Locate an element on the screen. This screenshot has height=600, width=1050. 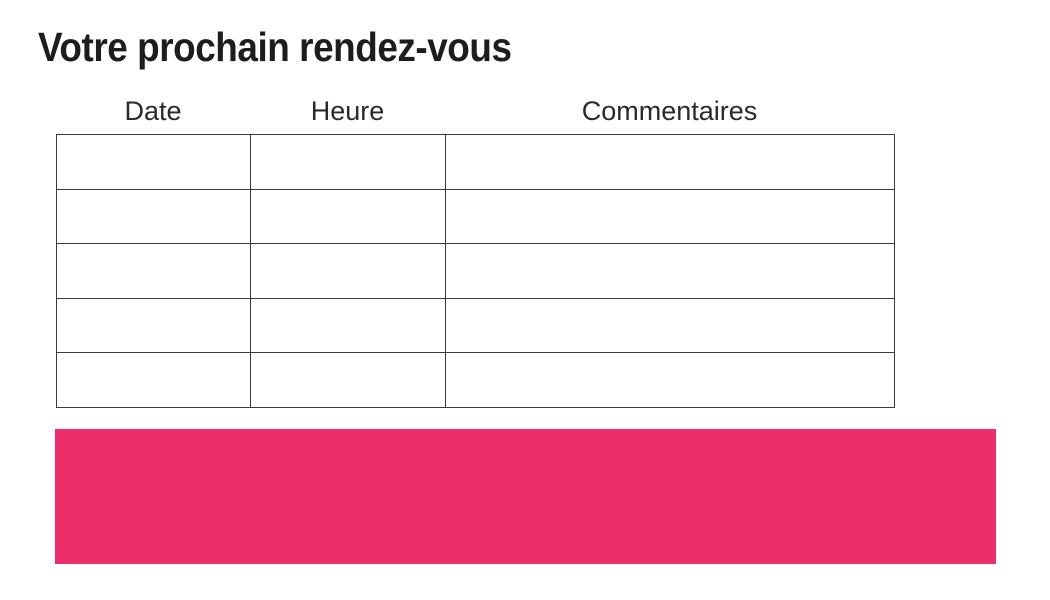
column-header-heure: Heure is located at coordinates (347, 111).